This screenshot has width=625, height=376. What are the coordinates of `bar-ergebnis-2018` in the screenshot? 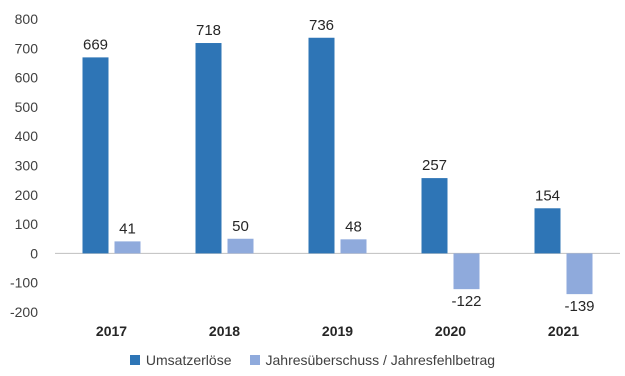 It's located at (240, 246).